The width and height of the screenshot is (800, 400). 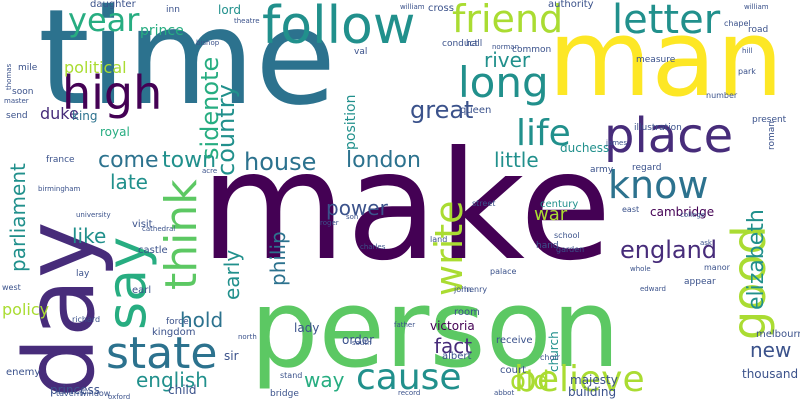 What do you see at coordinates (508, 20) in the screenshot?
I see `word: friend` at bounding box center [508, 20].